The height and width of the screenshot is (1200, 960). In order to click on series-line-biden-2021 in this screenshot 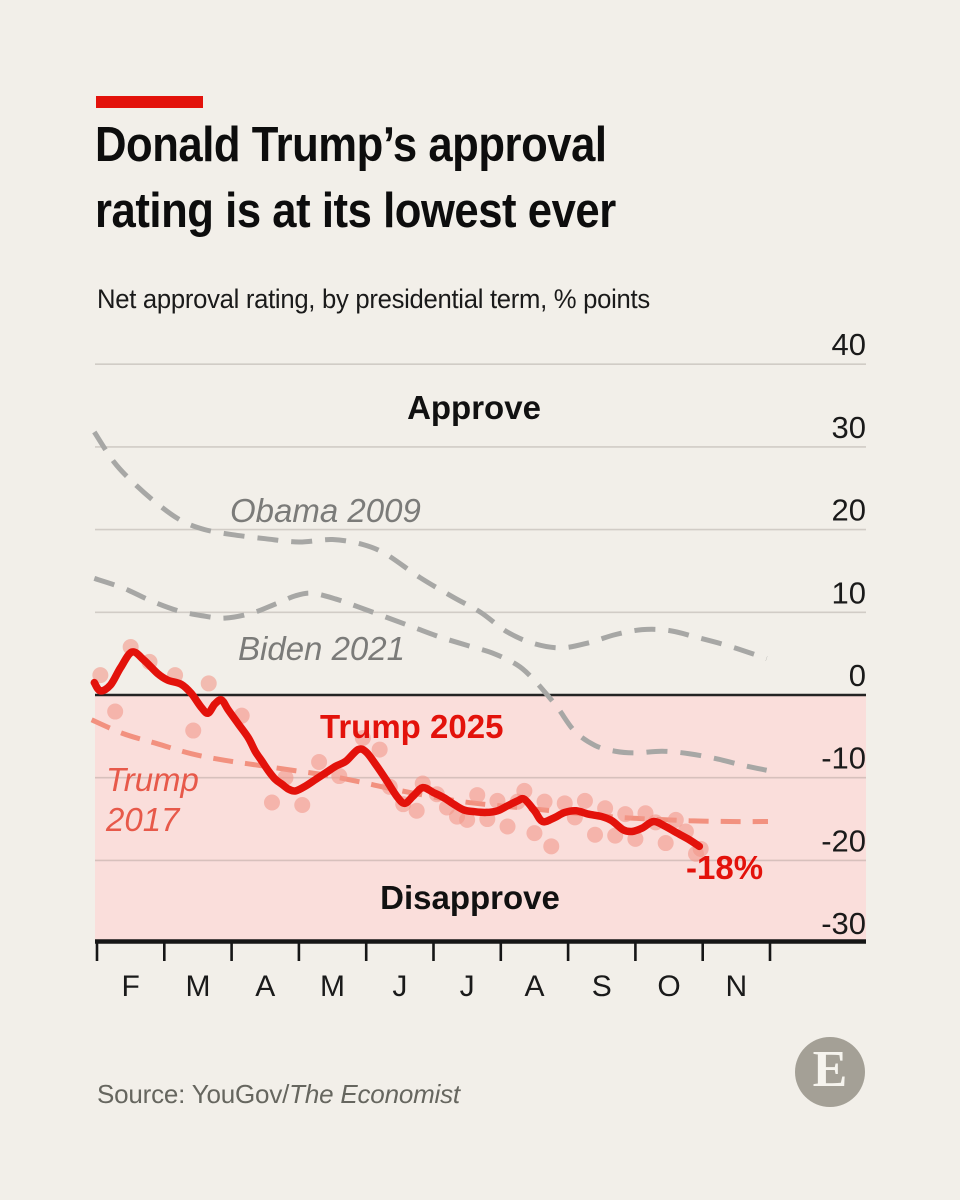, I will do `click(430, 674)`.